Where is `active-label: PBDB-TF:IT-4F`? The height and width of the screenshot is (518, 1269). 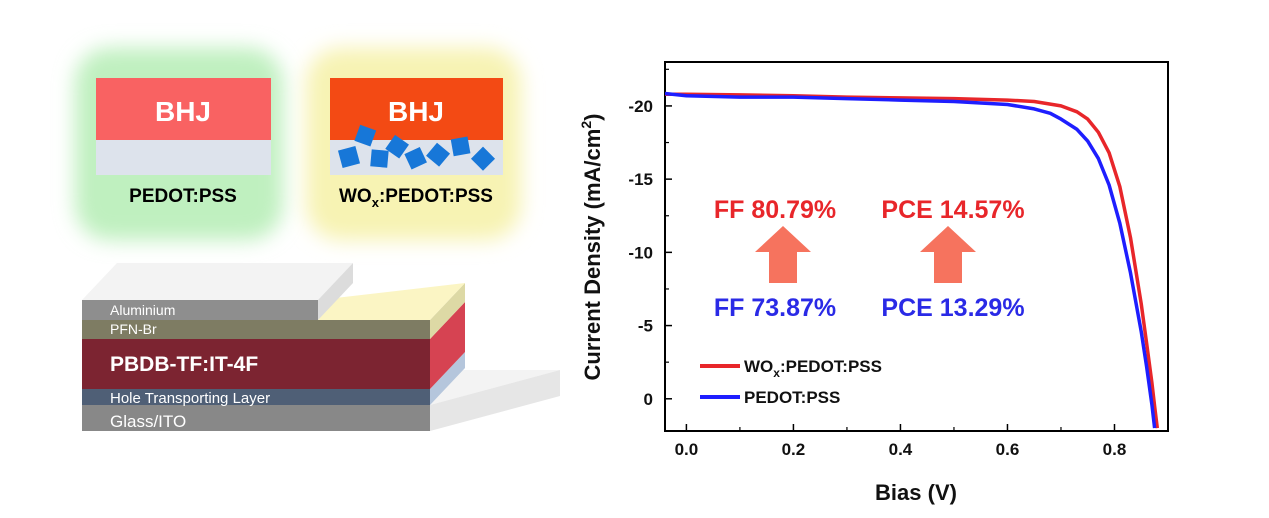 active-label: PBDB-TF:IT-4F is located at coordinates (184, 364).